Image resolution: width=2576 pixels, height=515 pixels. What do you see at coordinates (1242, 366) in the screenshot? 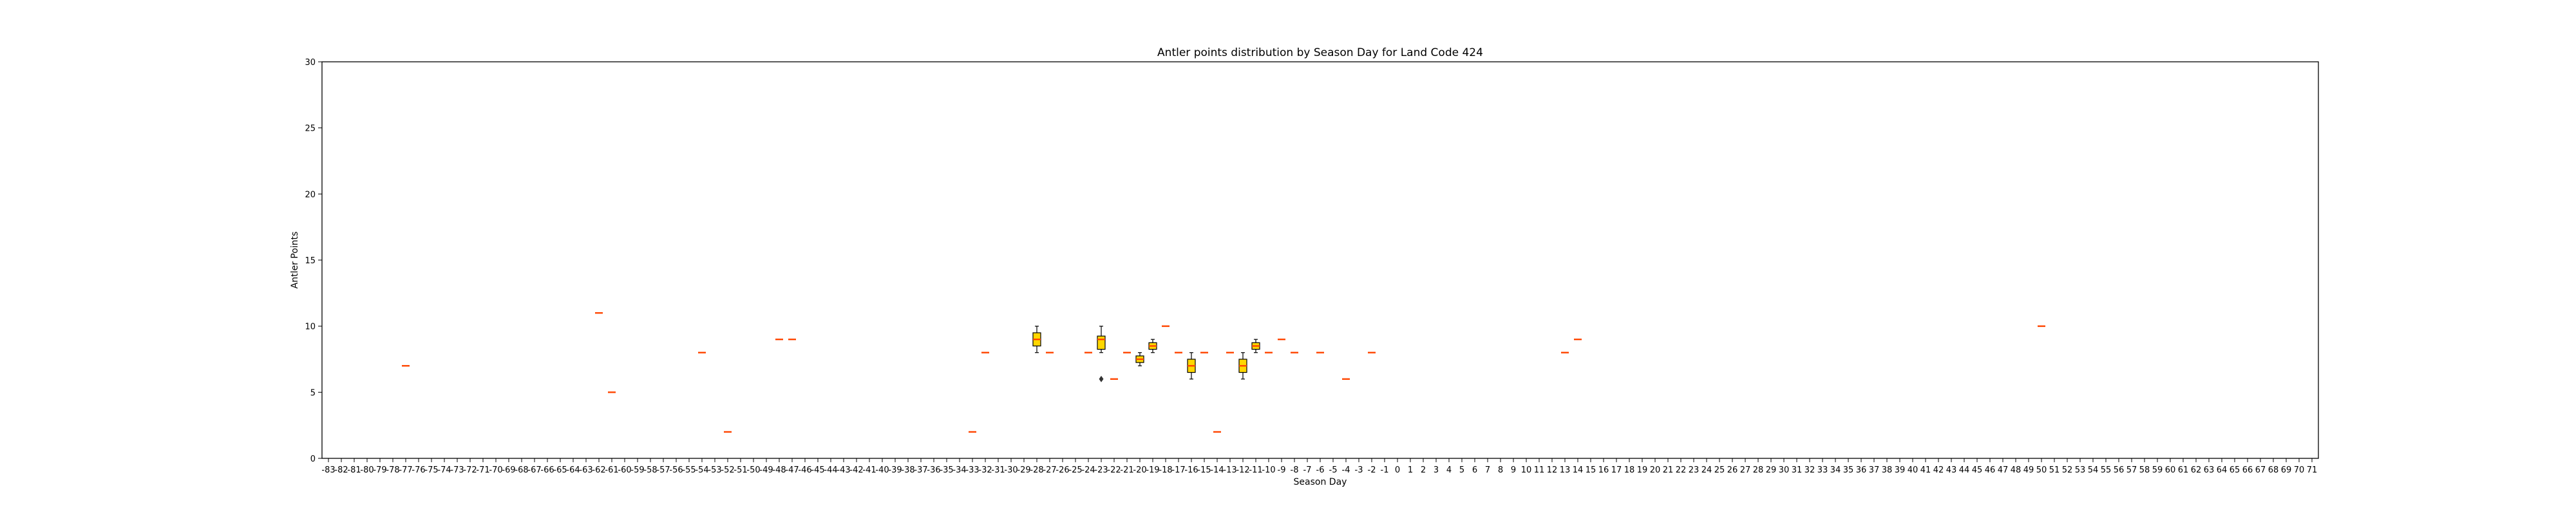
I see `box--12` at bounding box center [1242, 366].